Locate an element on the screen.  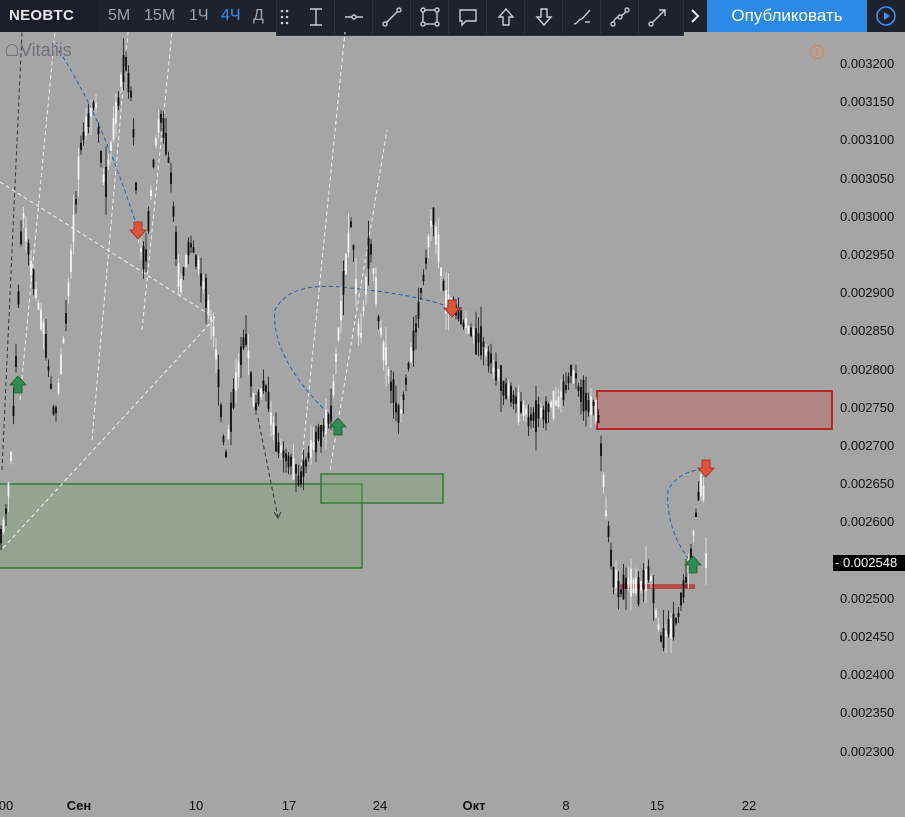
supply-zone is located at coordinates (714, 410).